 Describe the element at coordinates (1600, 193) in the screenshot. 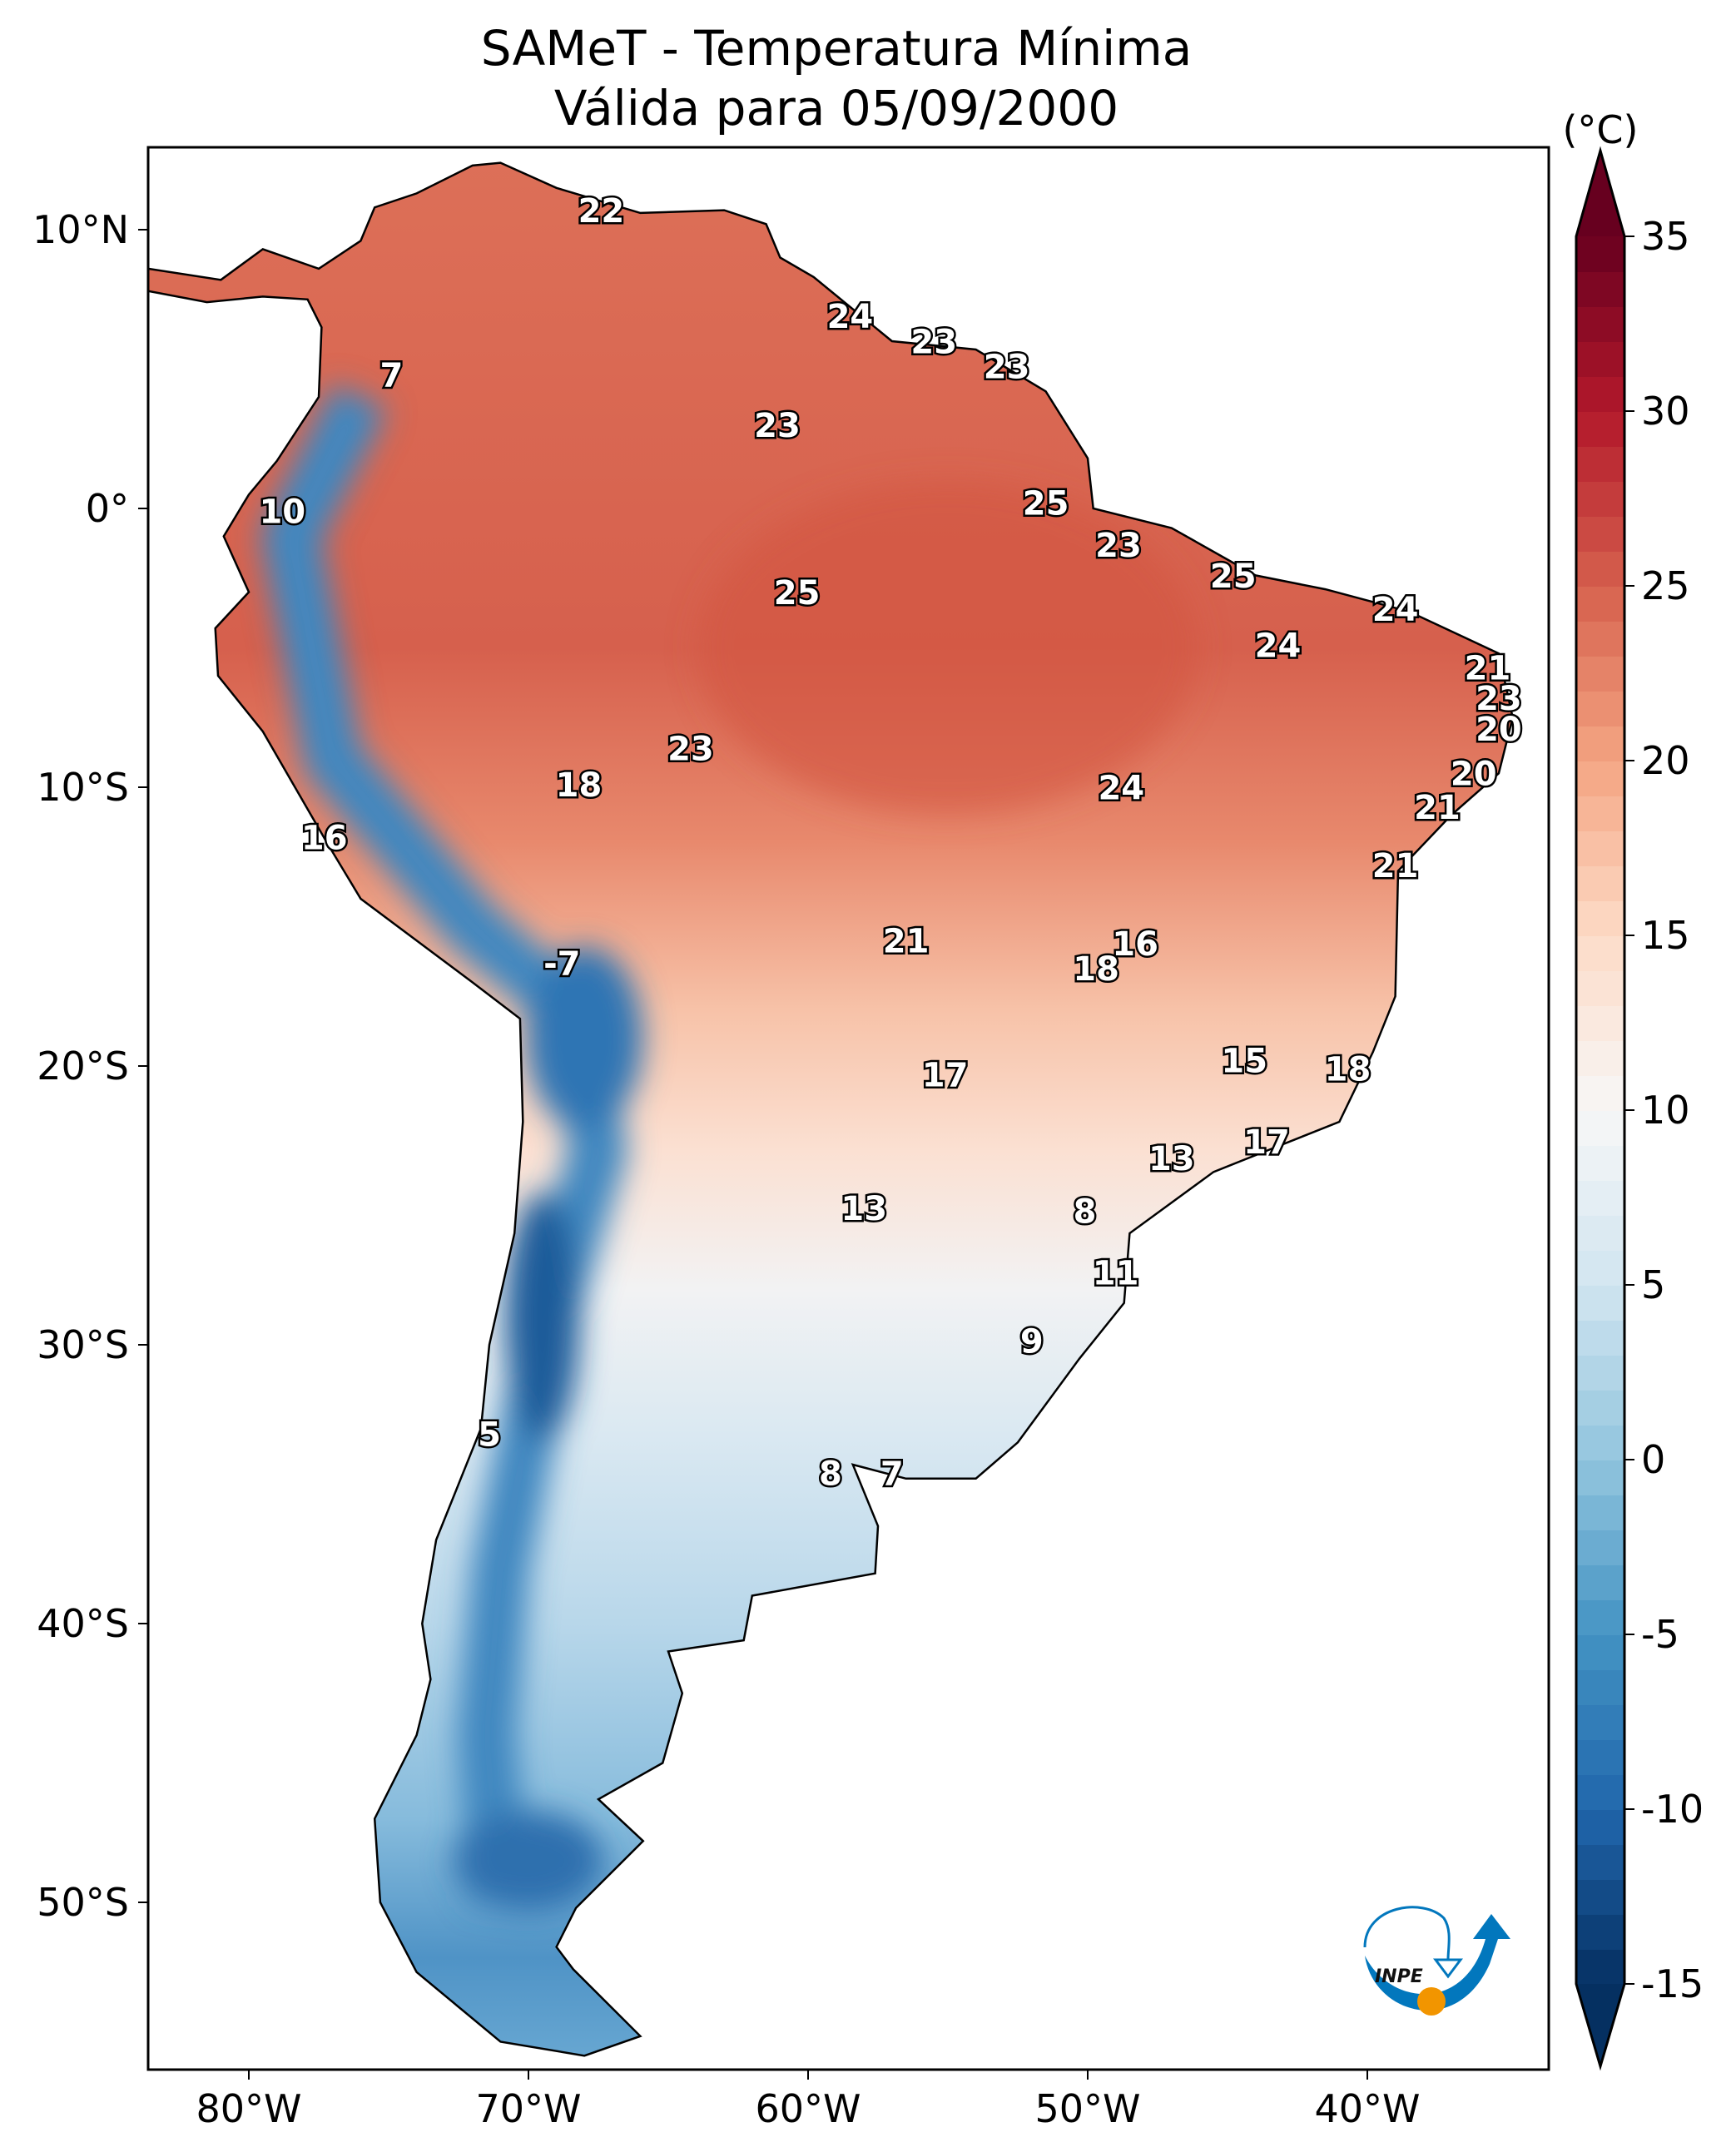

I see `colorbar-extend-max` at that location.